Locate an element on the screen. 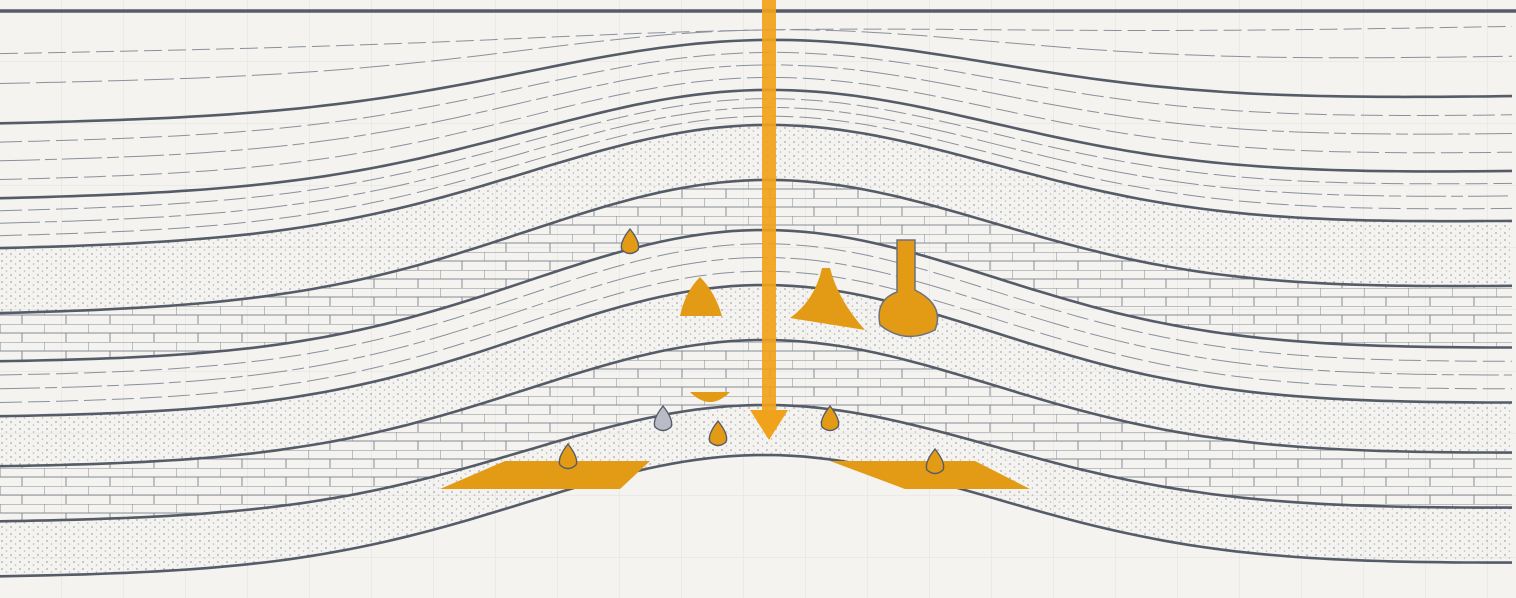 This screenshot has height=598, width=1516. drill-arrow is located at coordinates (769, 220).